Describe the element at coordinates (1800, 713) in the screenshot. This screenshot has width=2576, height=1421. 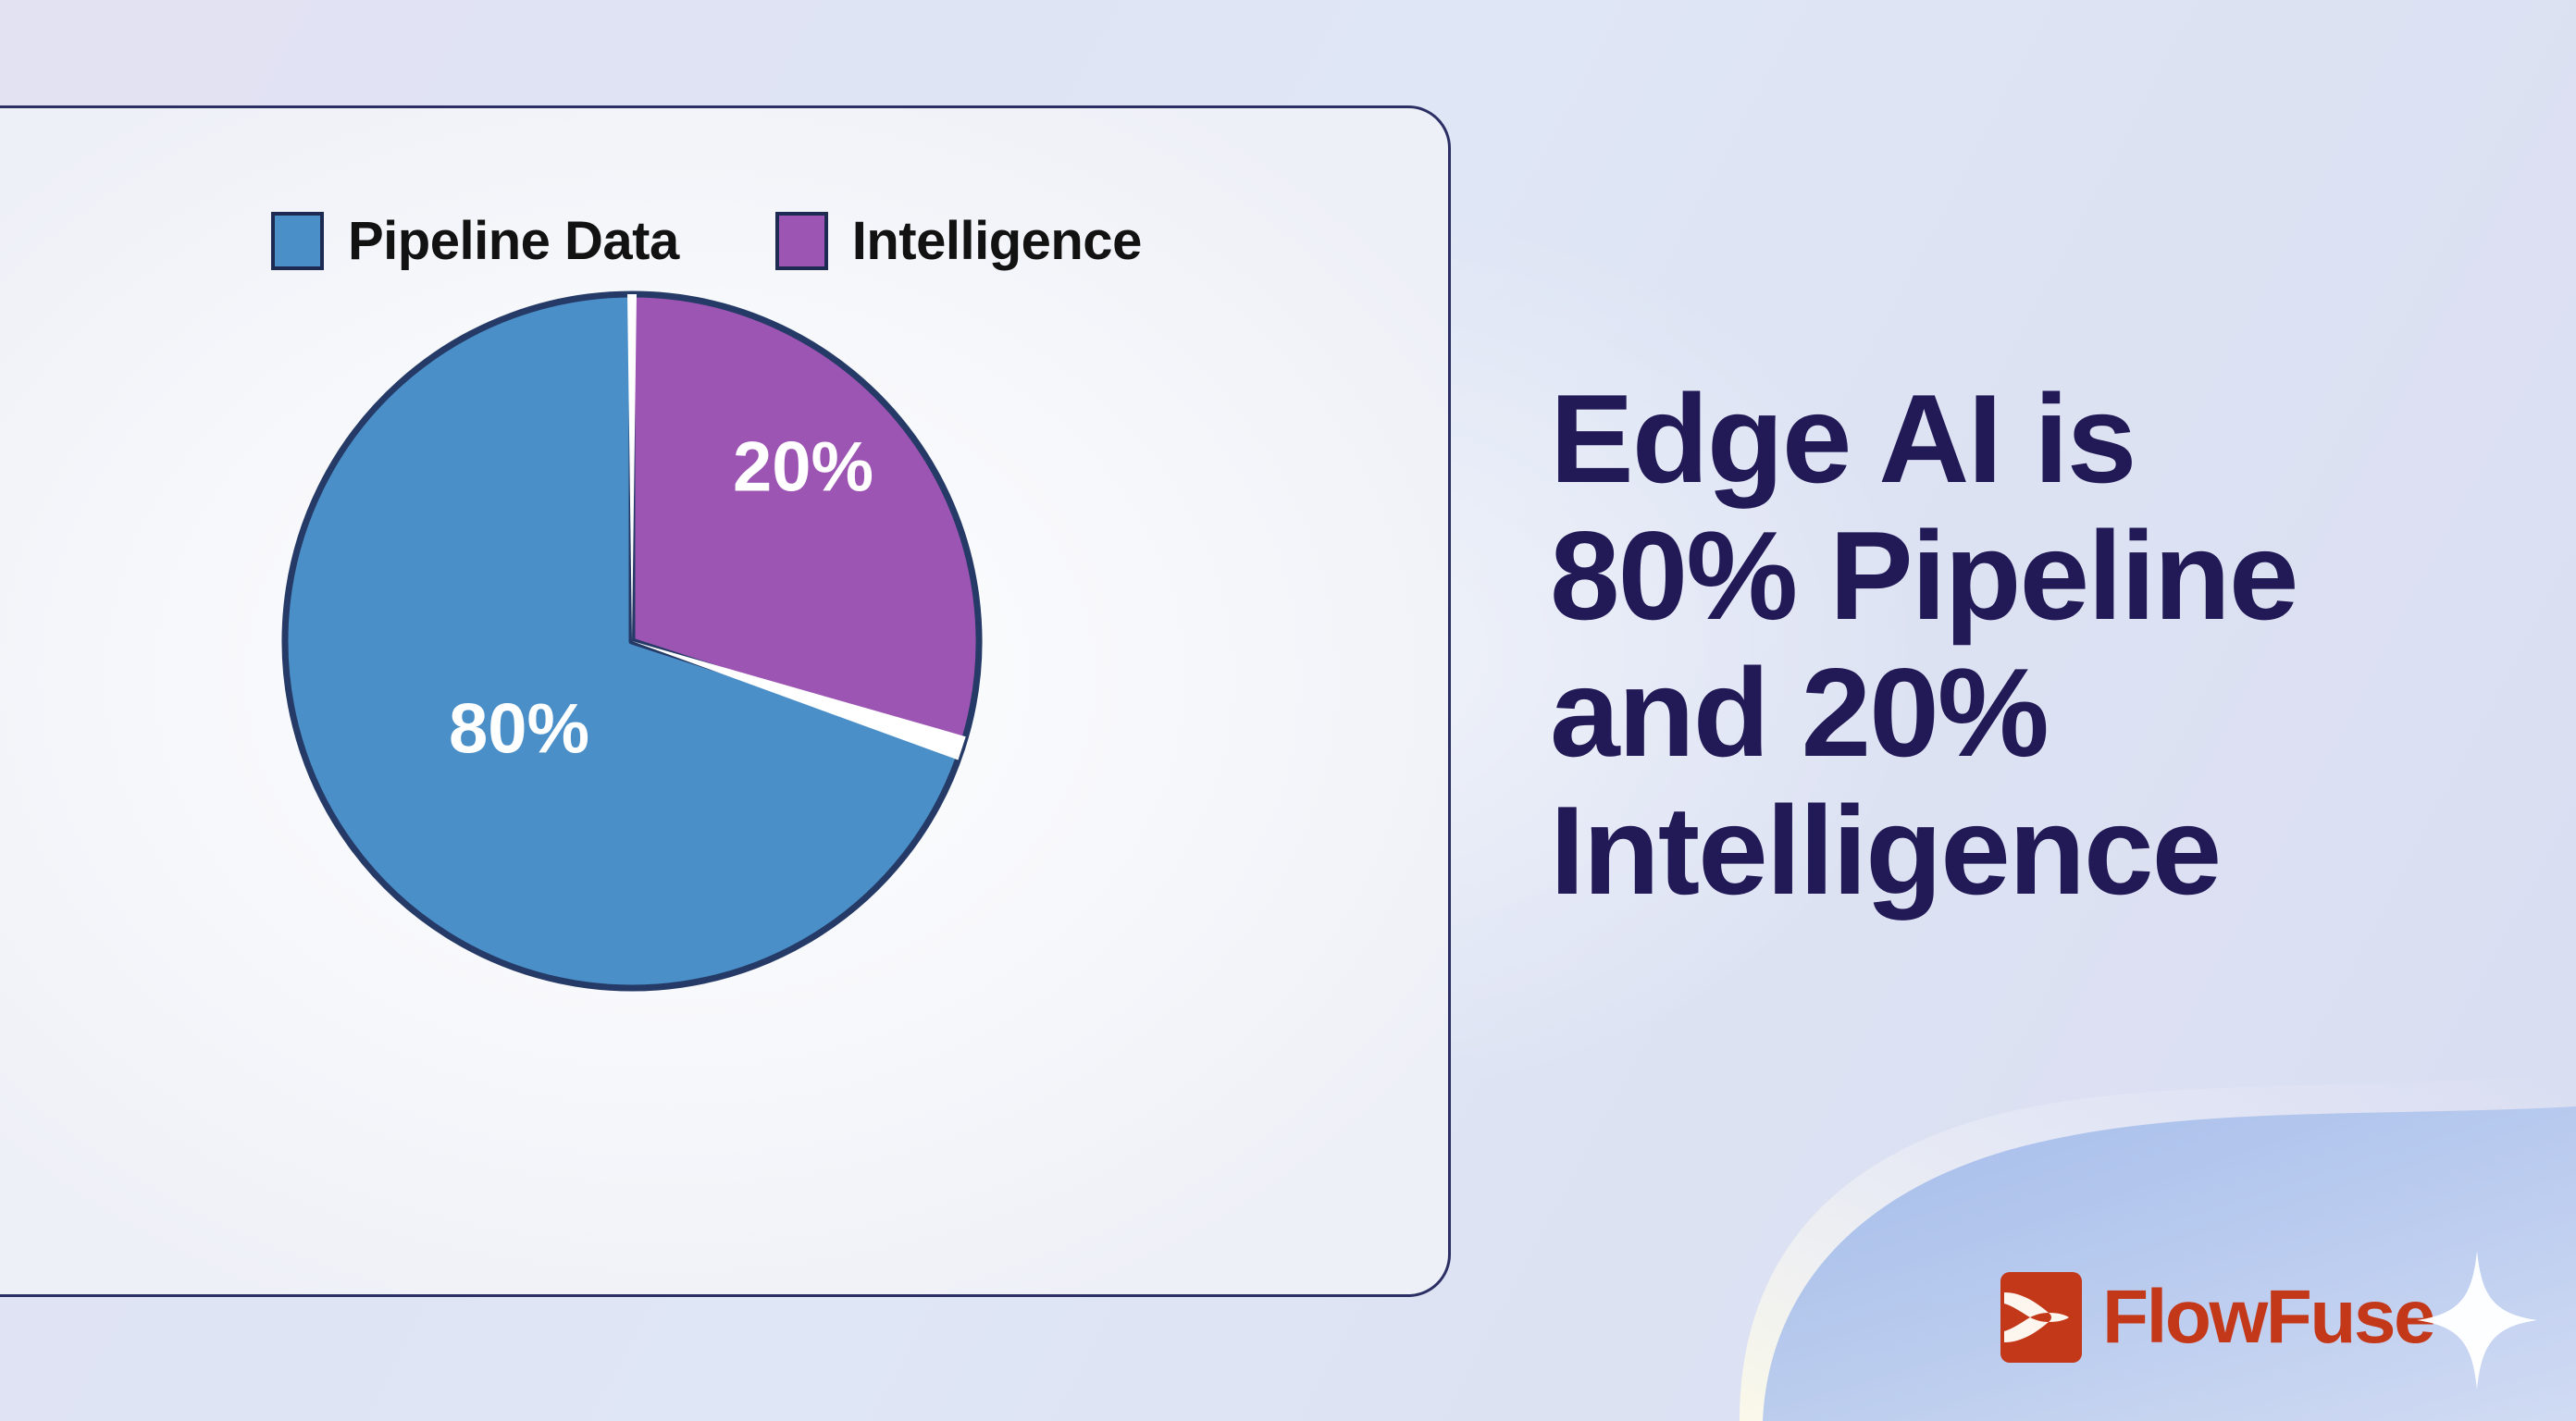
I see `headline-line-3: and 20%` at that location.